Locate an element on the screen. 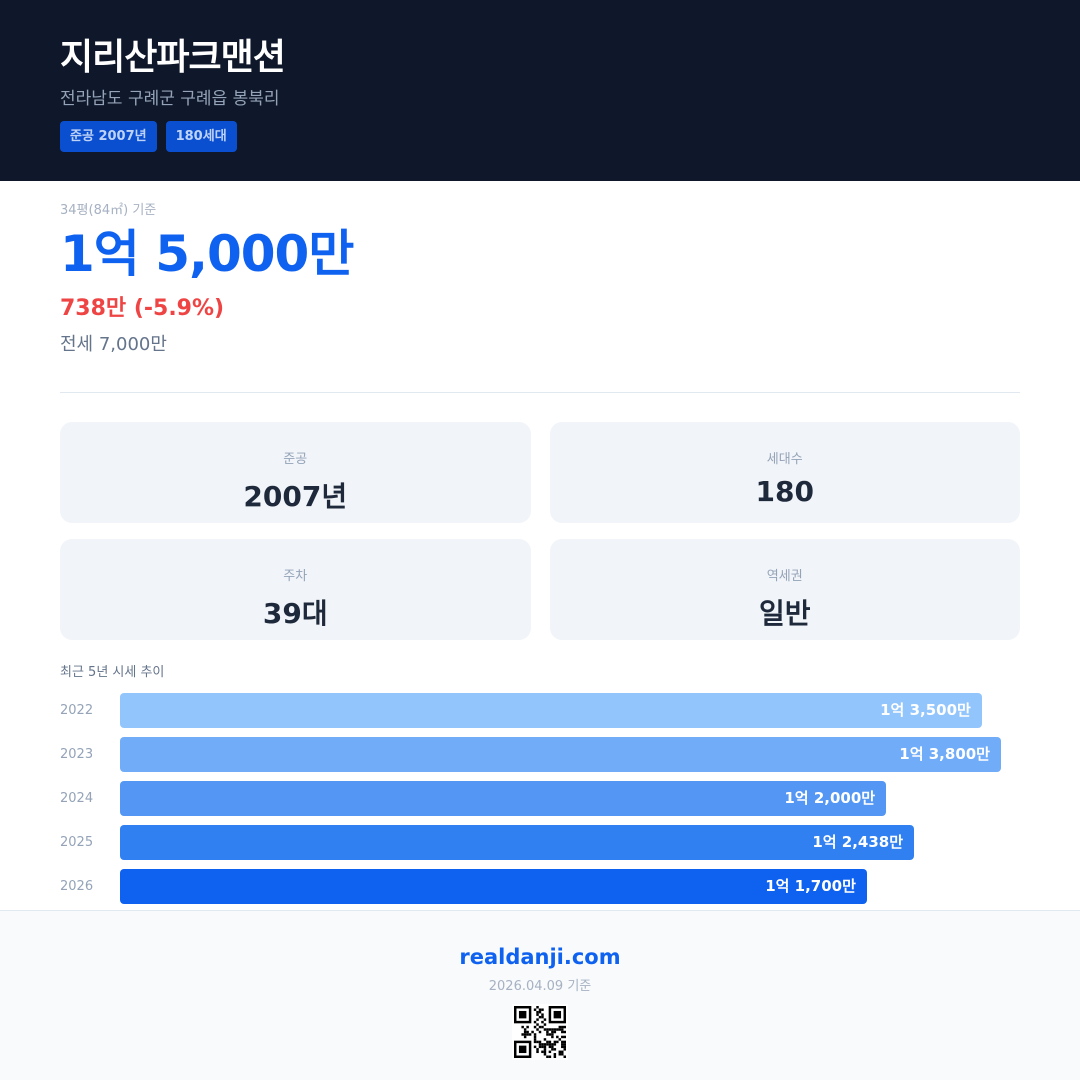 This screenshot has width=1080, height=1080. stat-value: 39대 is located at coordinates (295, 613).